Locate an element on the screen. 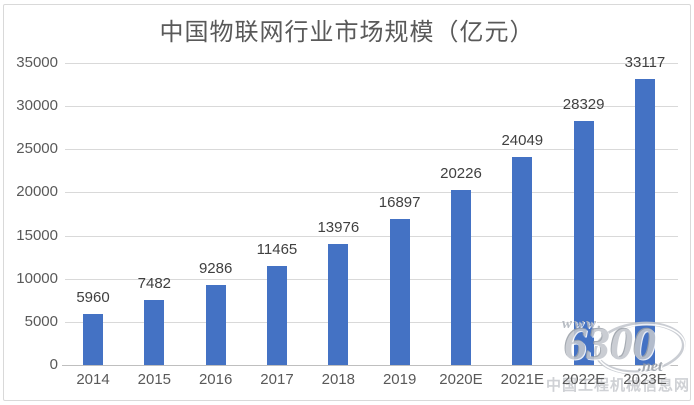 This screenshot has height=405, width=694. y-axis-label-20000: 20000 is located at coordinates (37, 192).